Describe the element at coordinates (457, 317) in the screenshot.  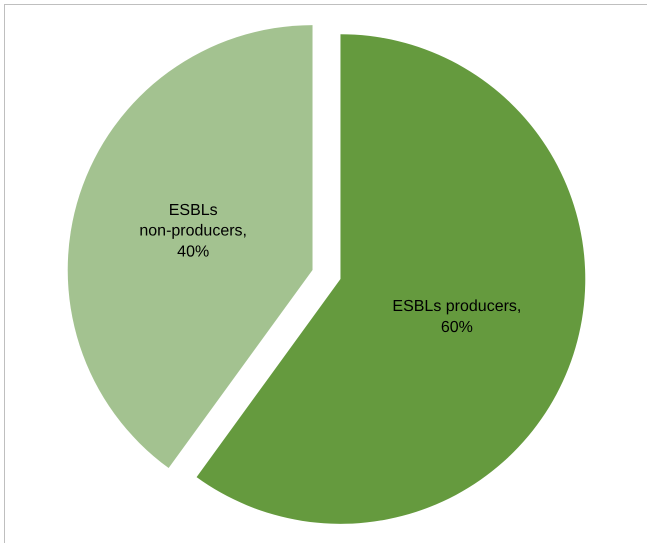
I see `slice-label: ESBLs producers, 60%` at that location.